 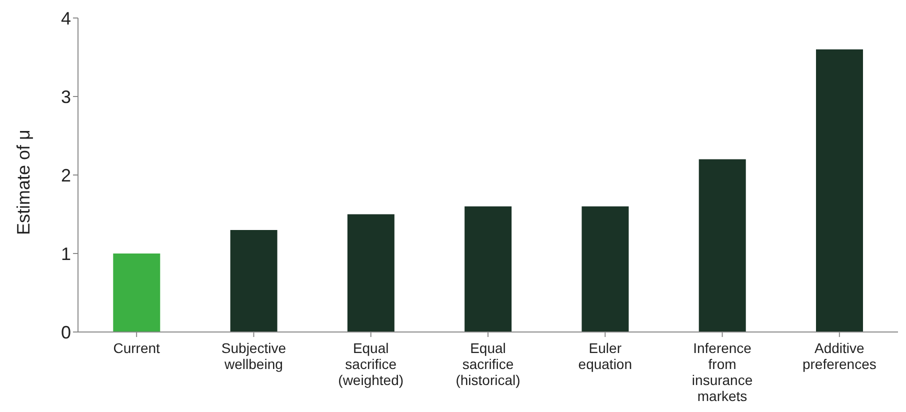 What do you see at coordinates (65, 175) in the screenshot?
I see `y-tick-label: 2` at bounding box center [65, 175].